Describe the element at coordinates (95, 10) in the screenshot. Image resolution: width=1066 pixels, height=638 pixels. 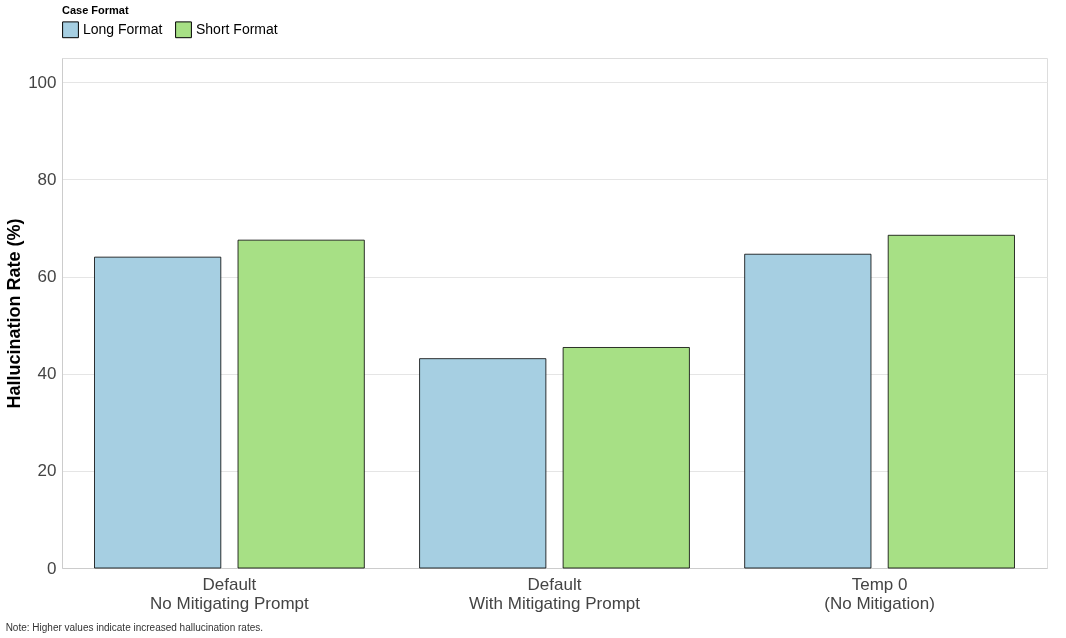
I see `legend-title: Case Format` at that location.